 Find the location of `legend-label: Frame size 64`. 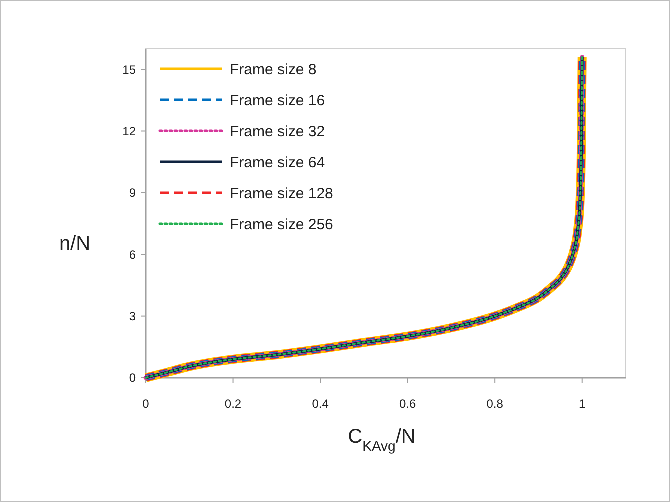

legend-label: Frame size 64 is located at coordinates (278, 163).